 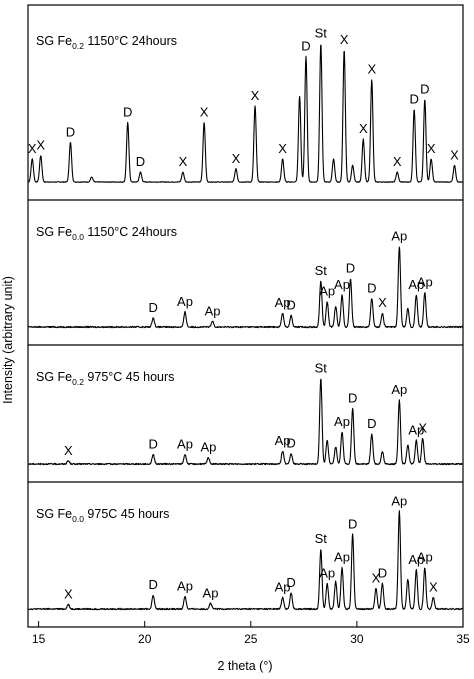 I want to click on y-axis-label: Intensity (arbitrary unit), so click(x=8, y=340).